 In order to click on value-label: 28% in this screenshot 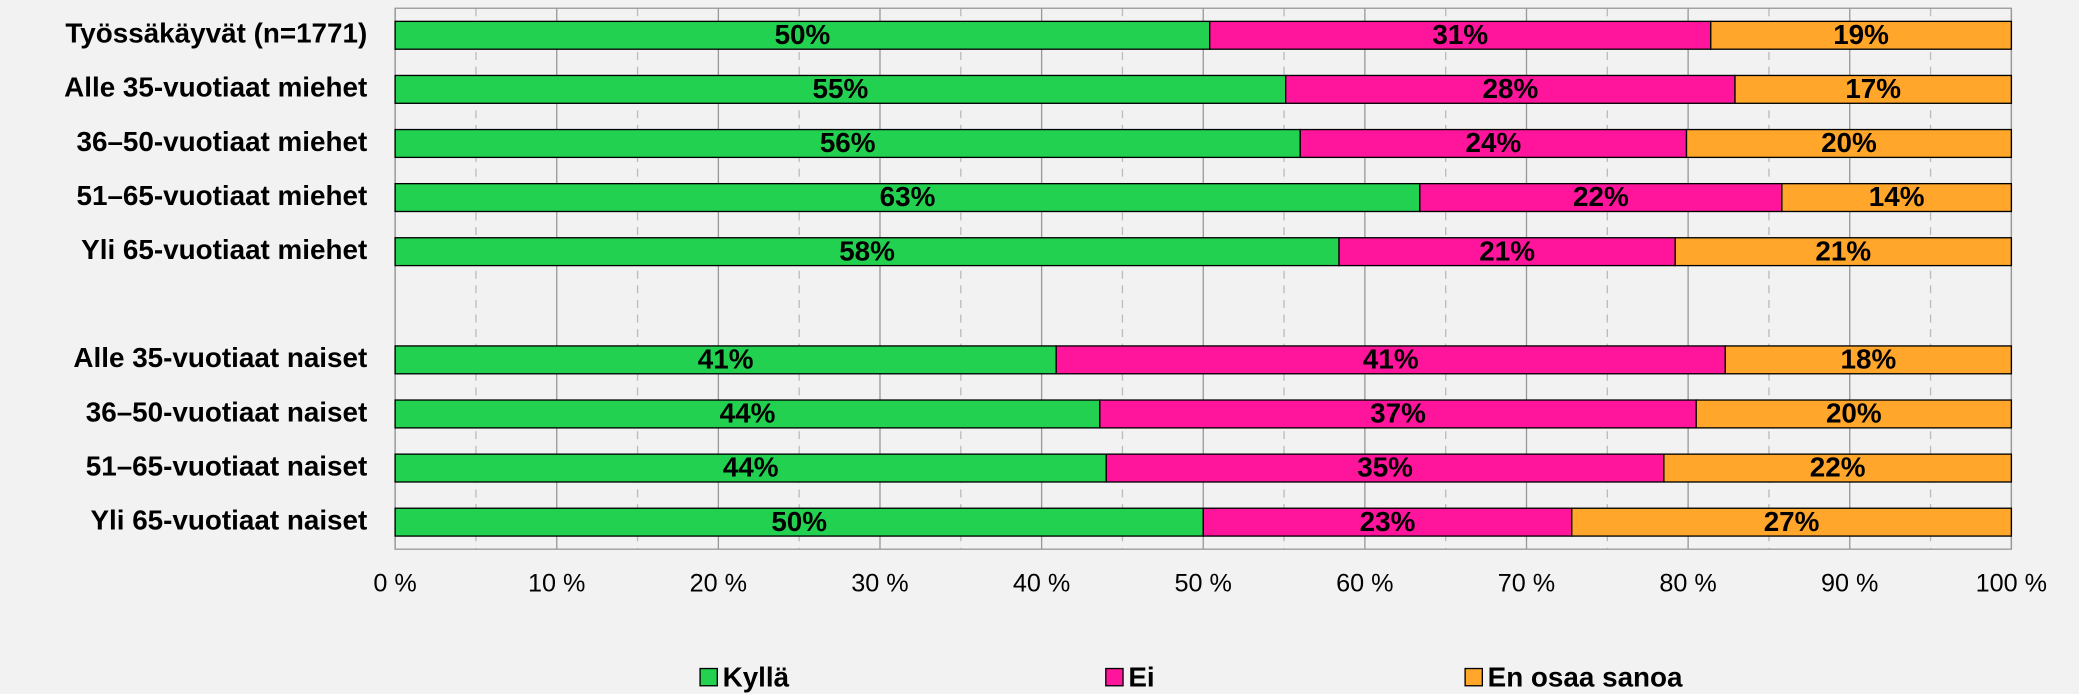, I will do `click(1510, 88)`.